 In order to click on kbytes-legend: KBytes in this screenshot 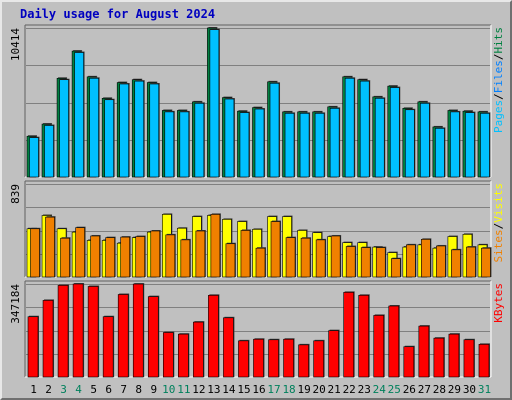, I will do `click(498, 303)`.